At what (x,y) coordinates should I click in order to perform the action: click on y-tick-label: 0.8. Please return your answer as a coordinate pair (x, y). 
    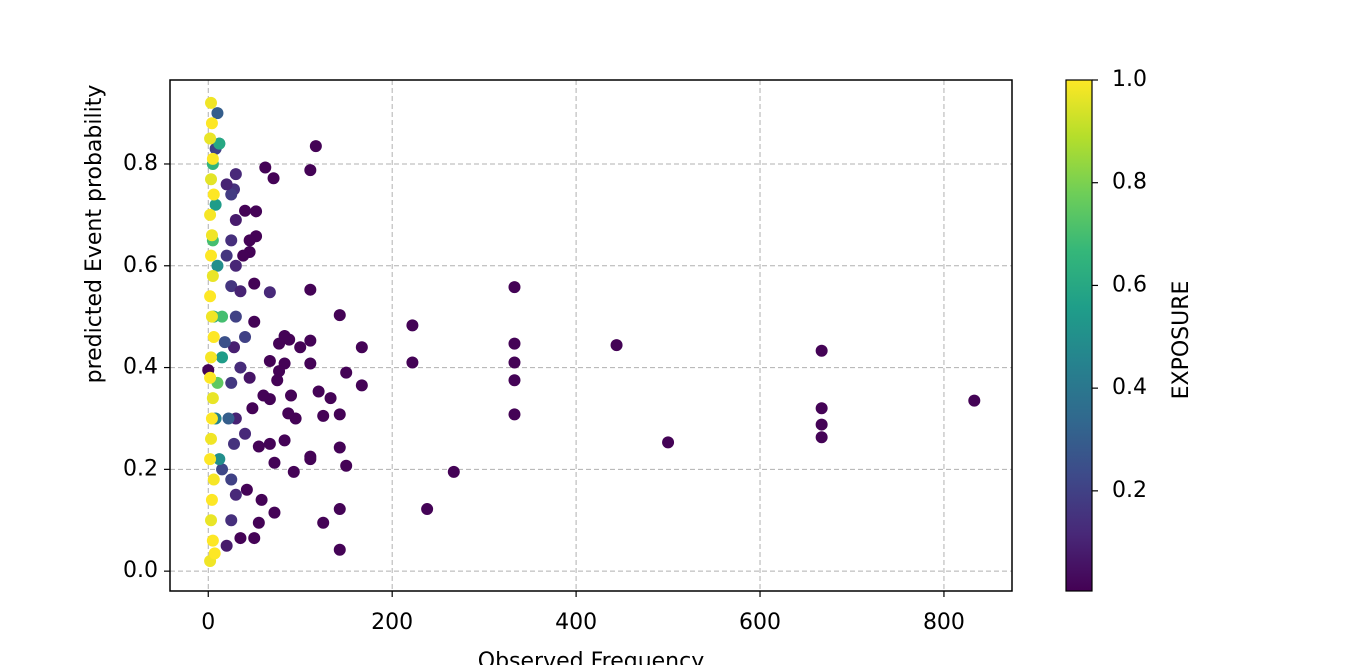
    Looking at the image, I should click on (140, 163).